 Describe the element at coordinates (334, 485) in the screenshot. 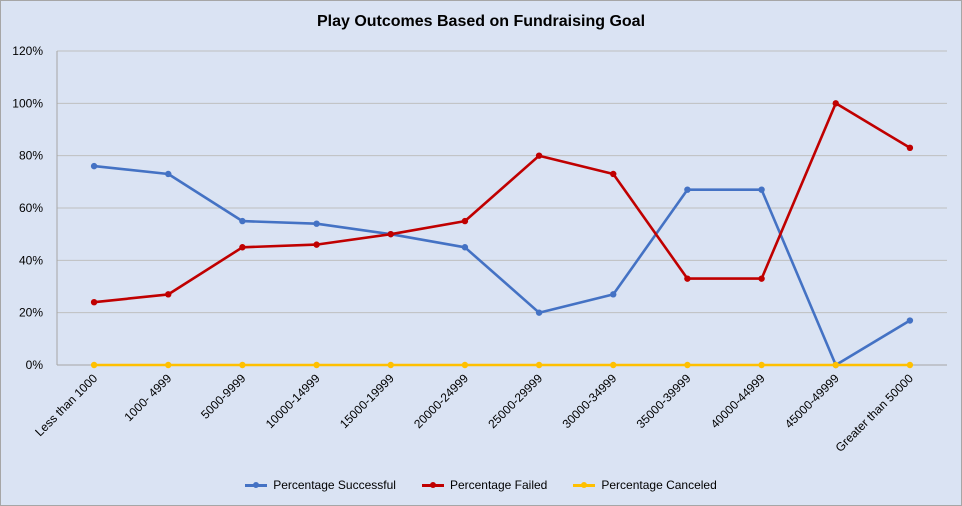

I see `legend-label-successful: Percentage Successful` at that location.